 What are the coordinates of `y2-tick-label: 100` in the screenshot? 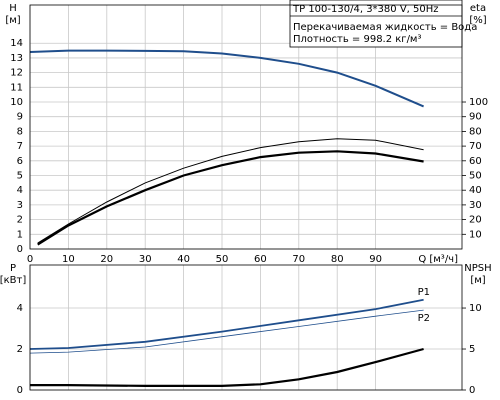 It's located at (478, 102).